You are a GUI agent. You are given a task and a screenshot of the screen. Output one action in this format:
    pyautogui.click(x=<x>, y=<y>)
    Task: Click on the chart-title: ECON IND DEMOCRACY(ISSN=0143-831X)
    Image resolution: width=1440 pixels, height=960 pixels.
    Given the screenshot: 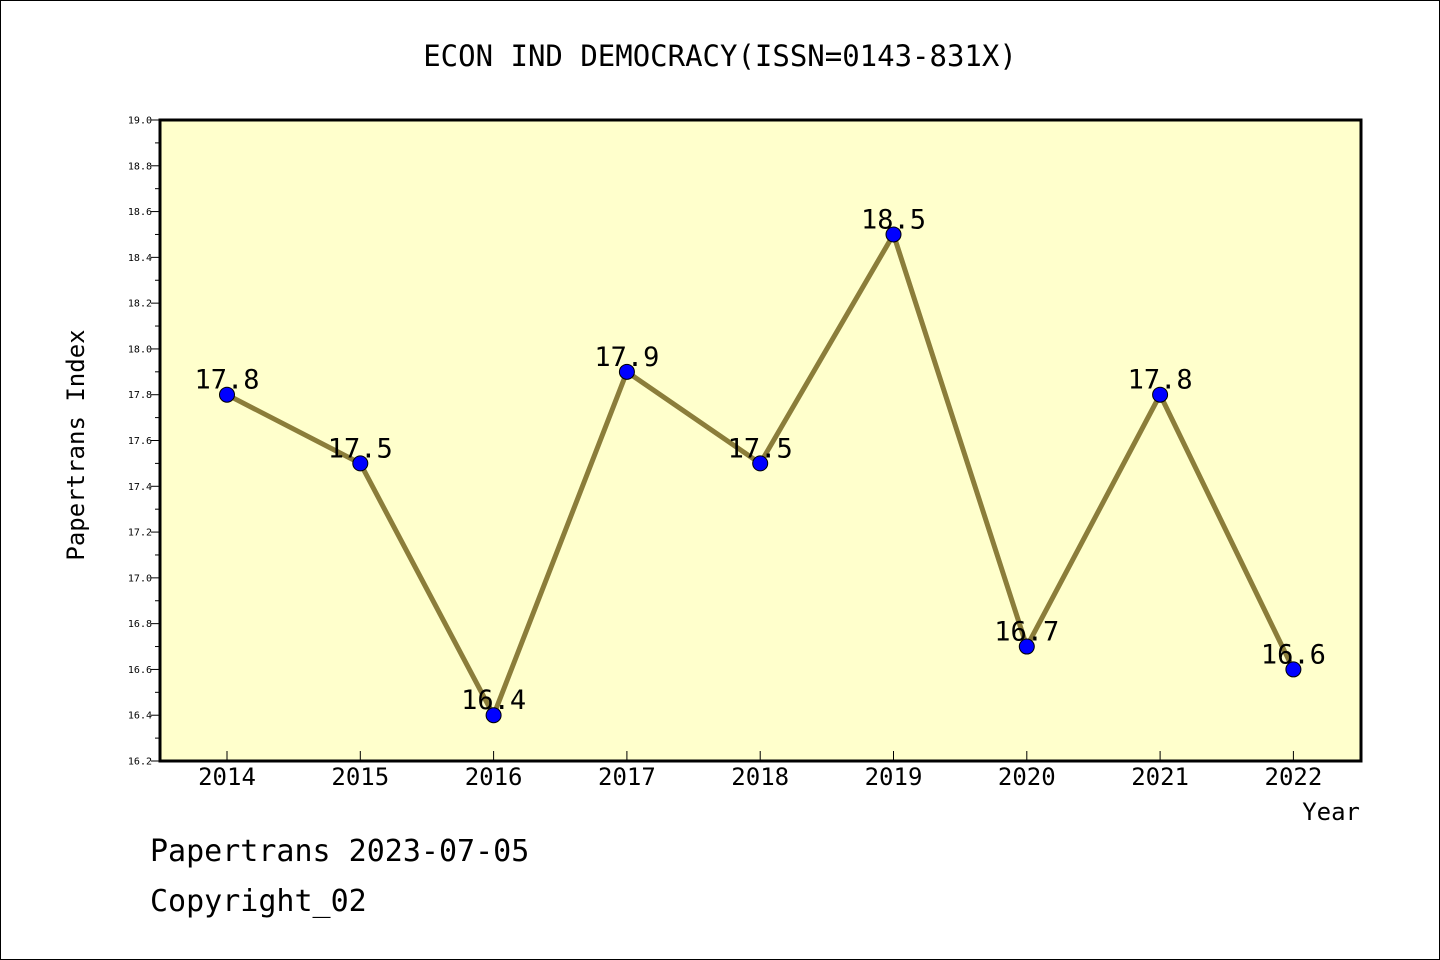 What is the action you would take?
    pyautogui.click(x=720, y=56)
    